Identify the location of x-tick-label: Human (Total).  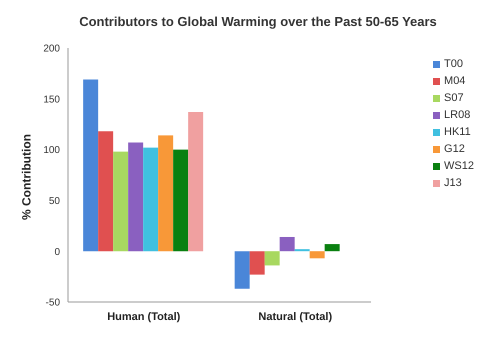
(144, 317).